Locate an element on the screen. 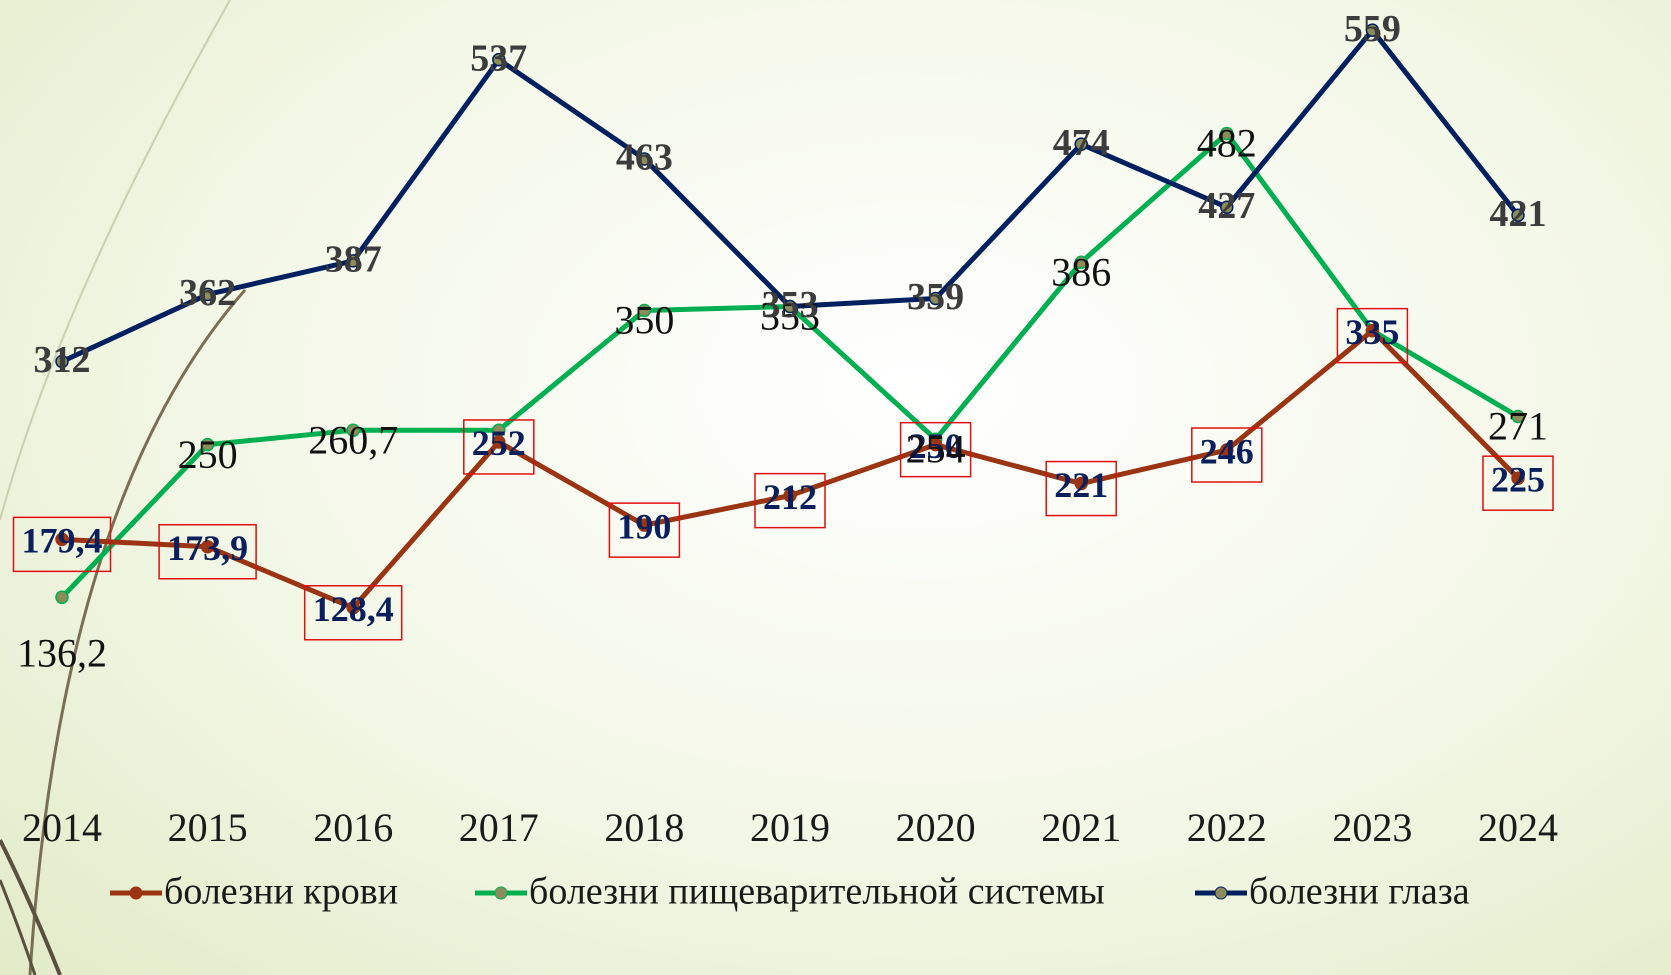 Image resolution: width=1671 pixels, height=975 pixels. legend-label: болезни глаза is located at coordinates (1359, 892).